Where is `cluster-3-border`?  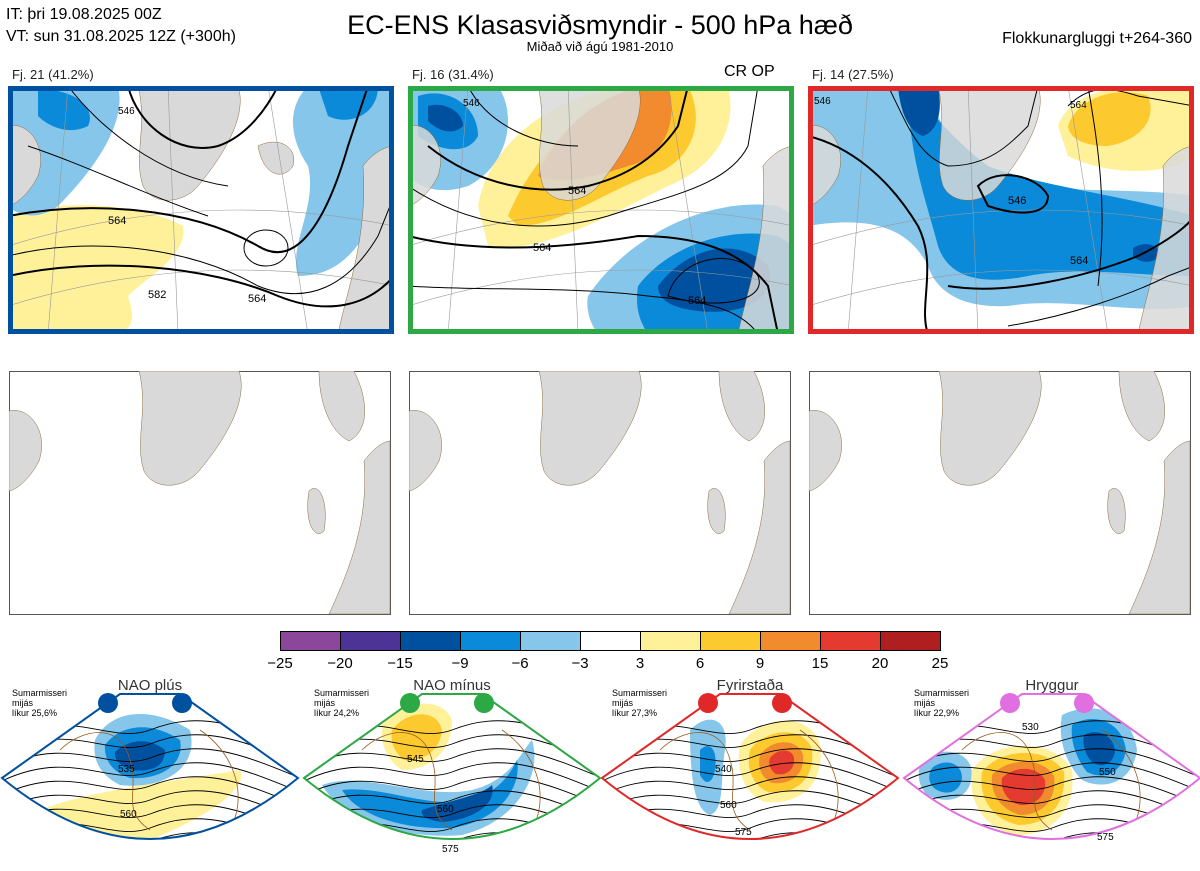 cluster-3-border is located at coordinates (1001, 210).